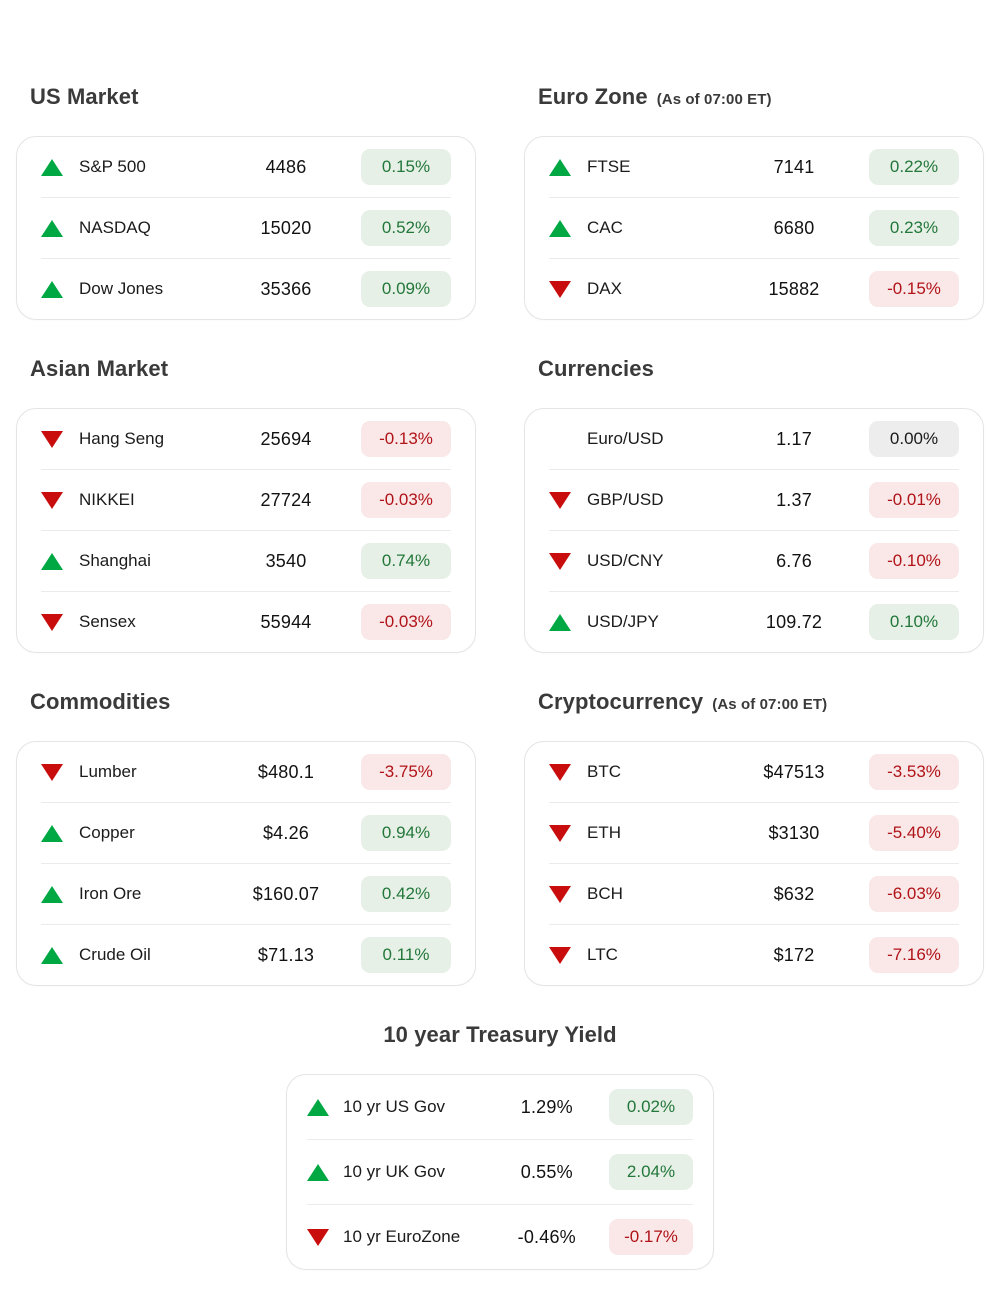 The image size is (1000, 1310). Describe the element at coordinates (546, 1106) in the screenshot. I see `instrument-value: 1.29%` at that location.